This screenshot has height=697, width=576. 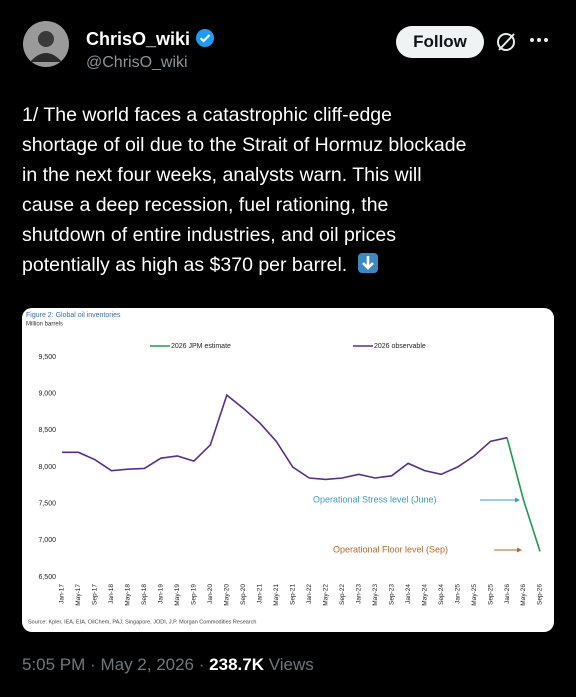 What do you see at coordinates (73, 315) in the screenshot?
I see `chart-title: Figure 2: Global oil inventories` at bounding box center [73, 315].